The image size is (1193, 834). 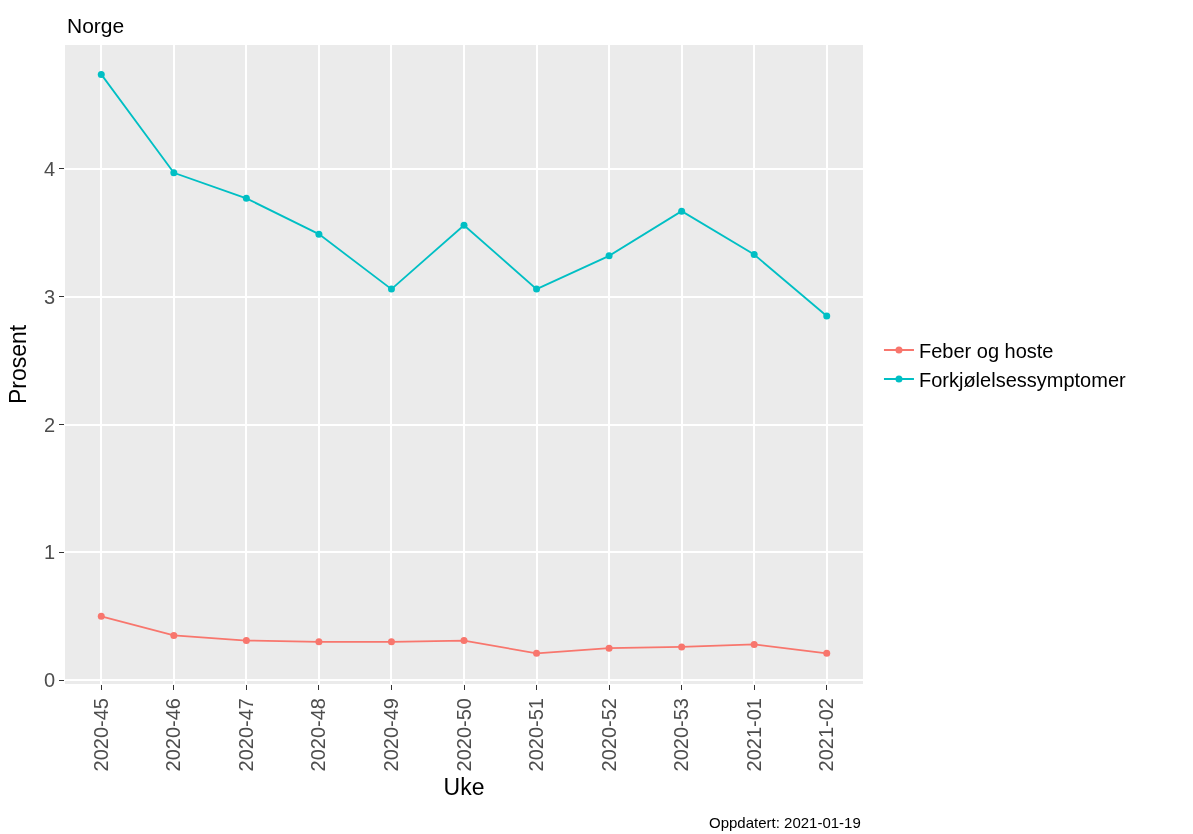 What do you see at coordinates (49, 424) in the screenshot?
I see `y-tick-label: 2` at bounding box center [49, 424].